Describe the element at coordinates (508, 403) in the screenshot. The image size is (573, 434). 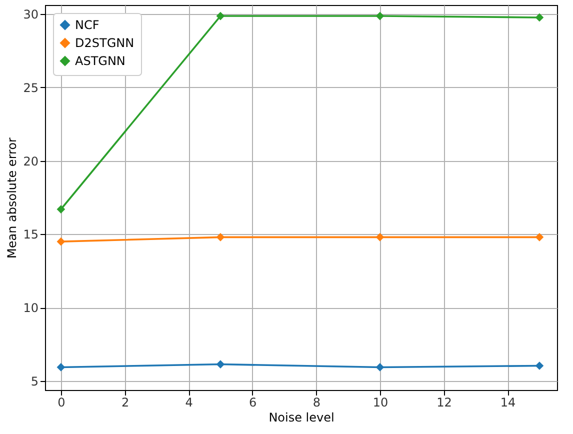
I see `x-tick-label: 14` at that location.